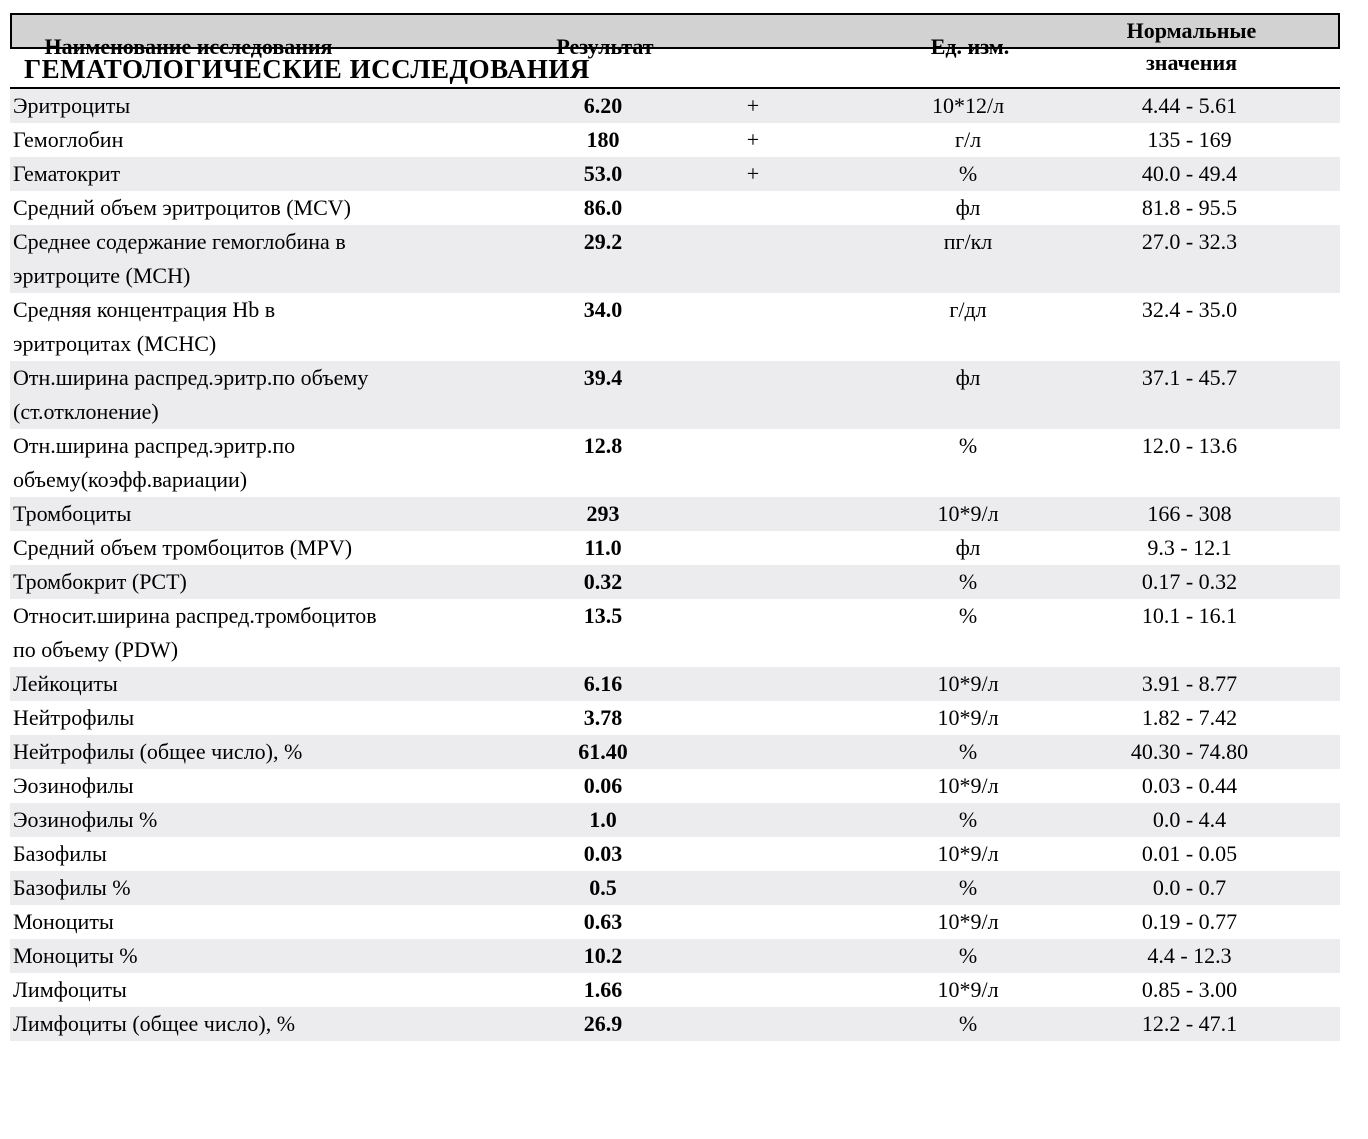 The height and width of the screenshot is (1139, 1368). I want to click on normal-range-cell: 40.30 - 74.80, so click(1189, 751).